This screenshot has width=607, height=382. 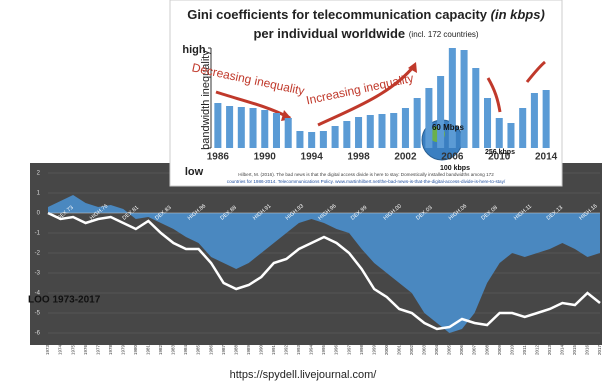 What do you see at coordinates (39, 194) in the screenshot?
I see `y-tick-label: 1` at bounding box center [39, 194].